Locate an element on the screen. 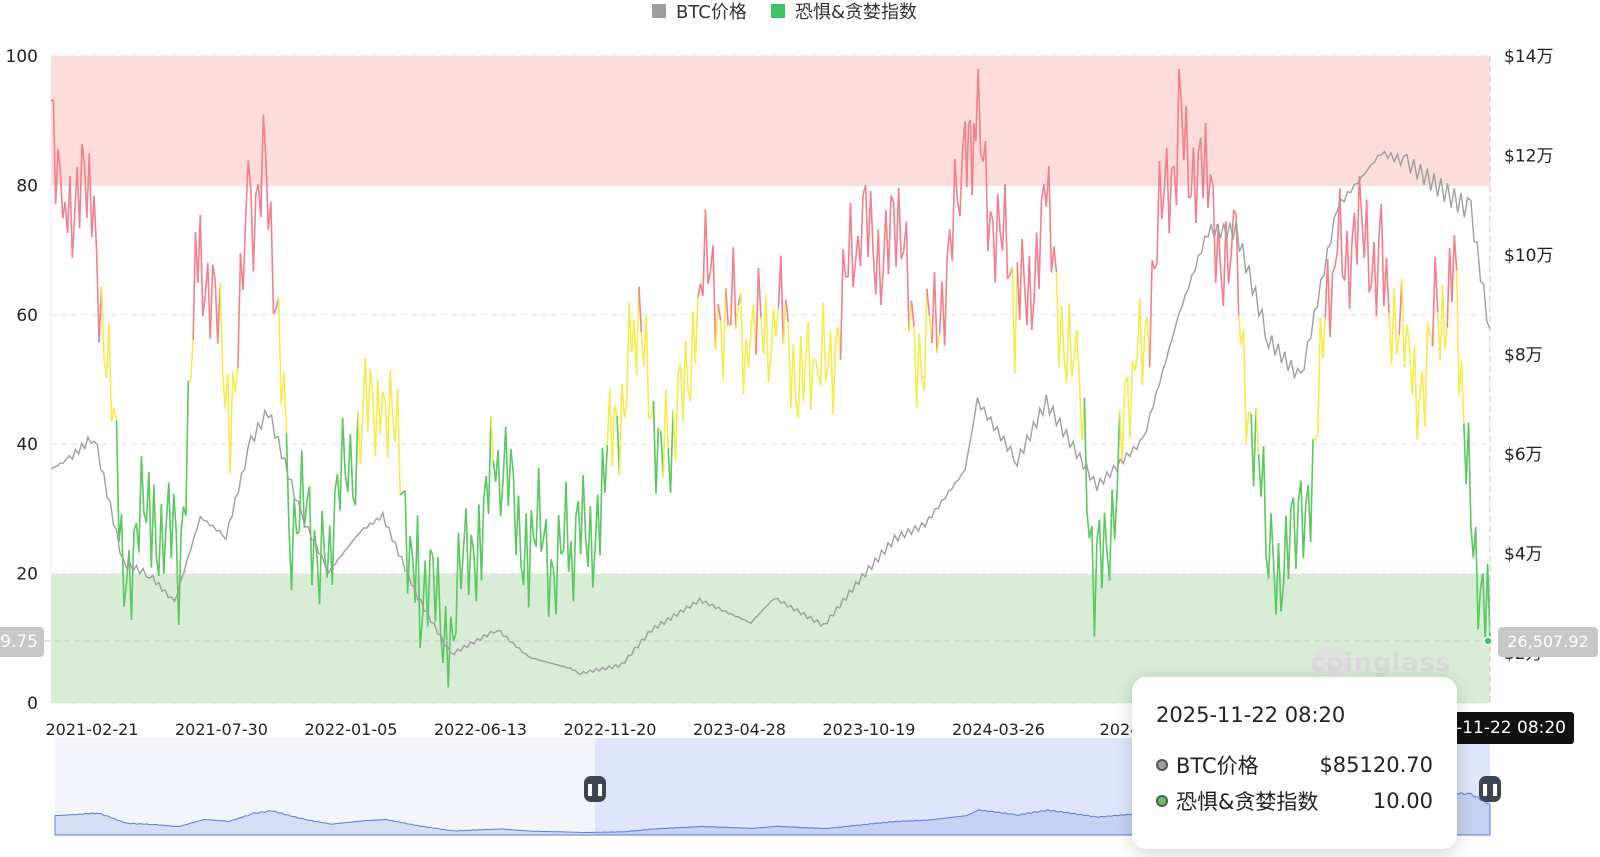  navigator-left-handle: ❚❚ is located at coordinates (595, 789).